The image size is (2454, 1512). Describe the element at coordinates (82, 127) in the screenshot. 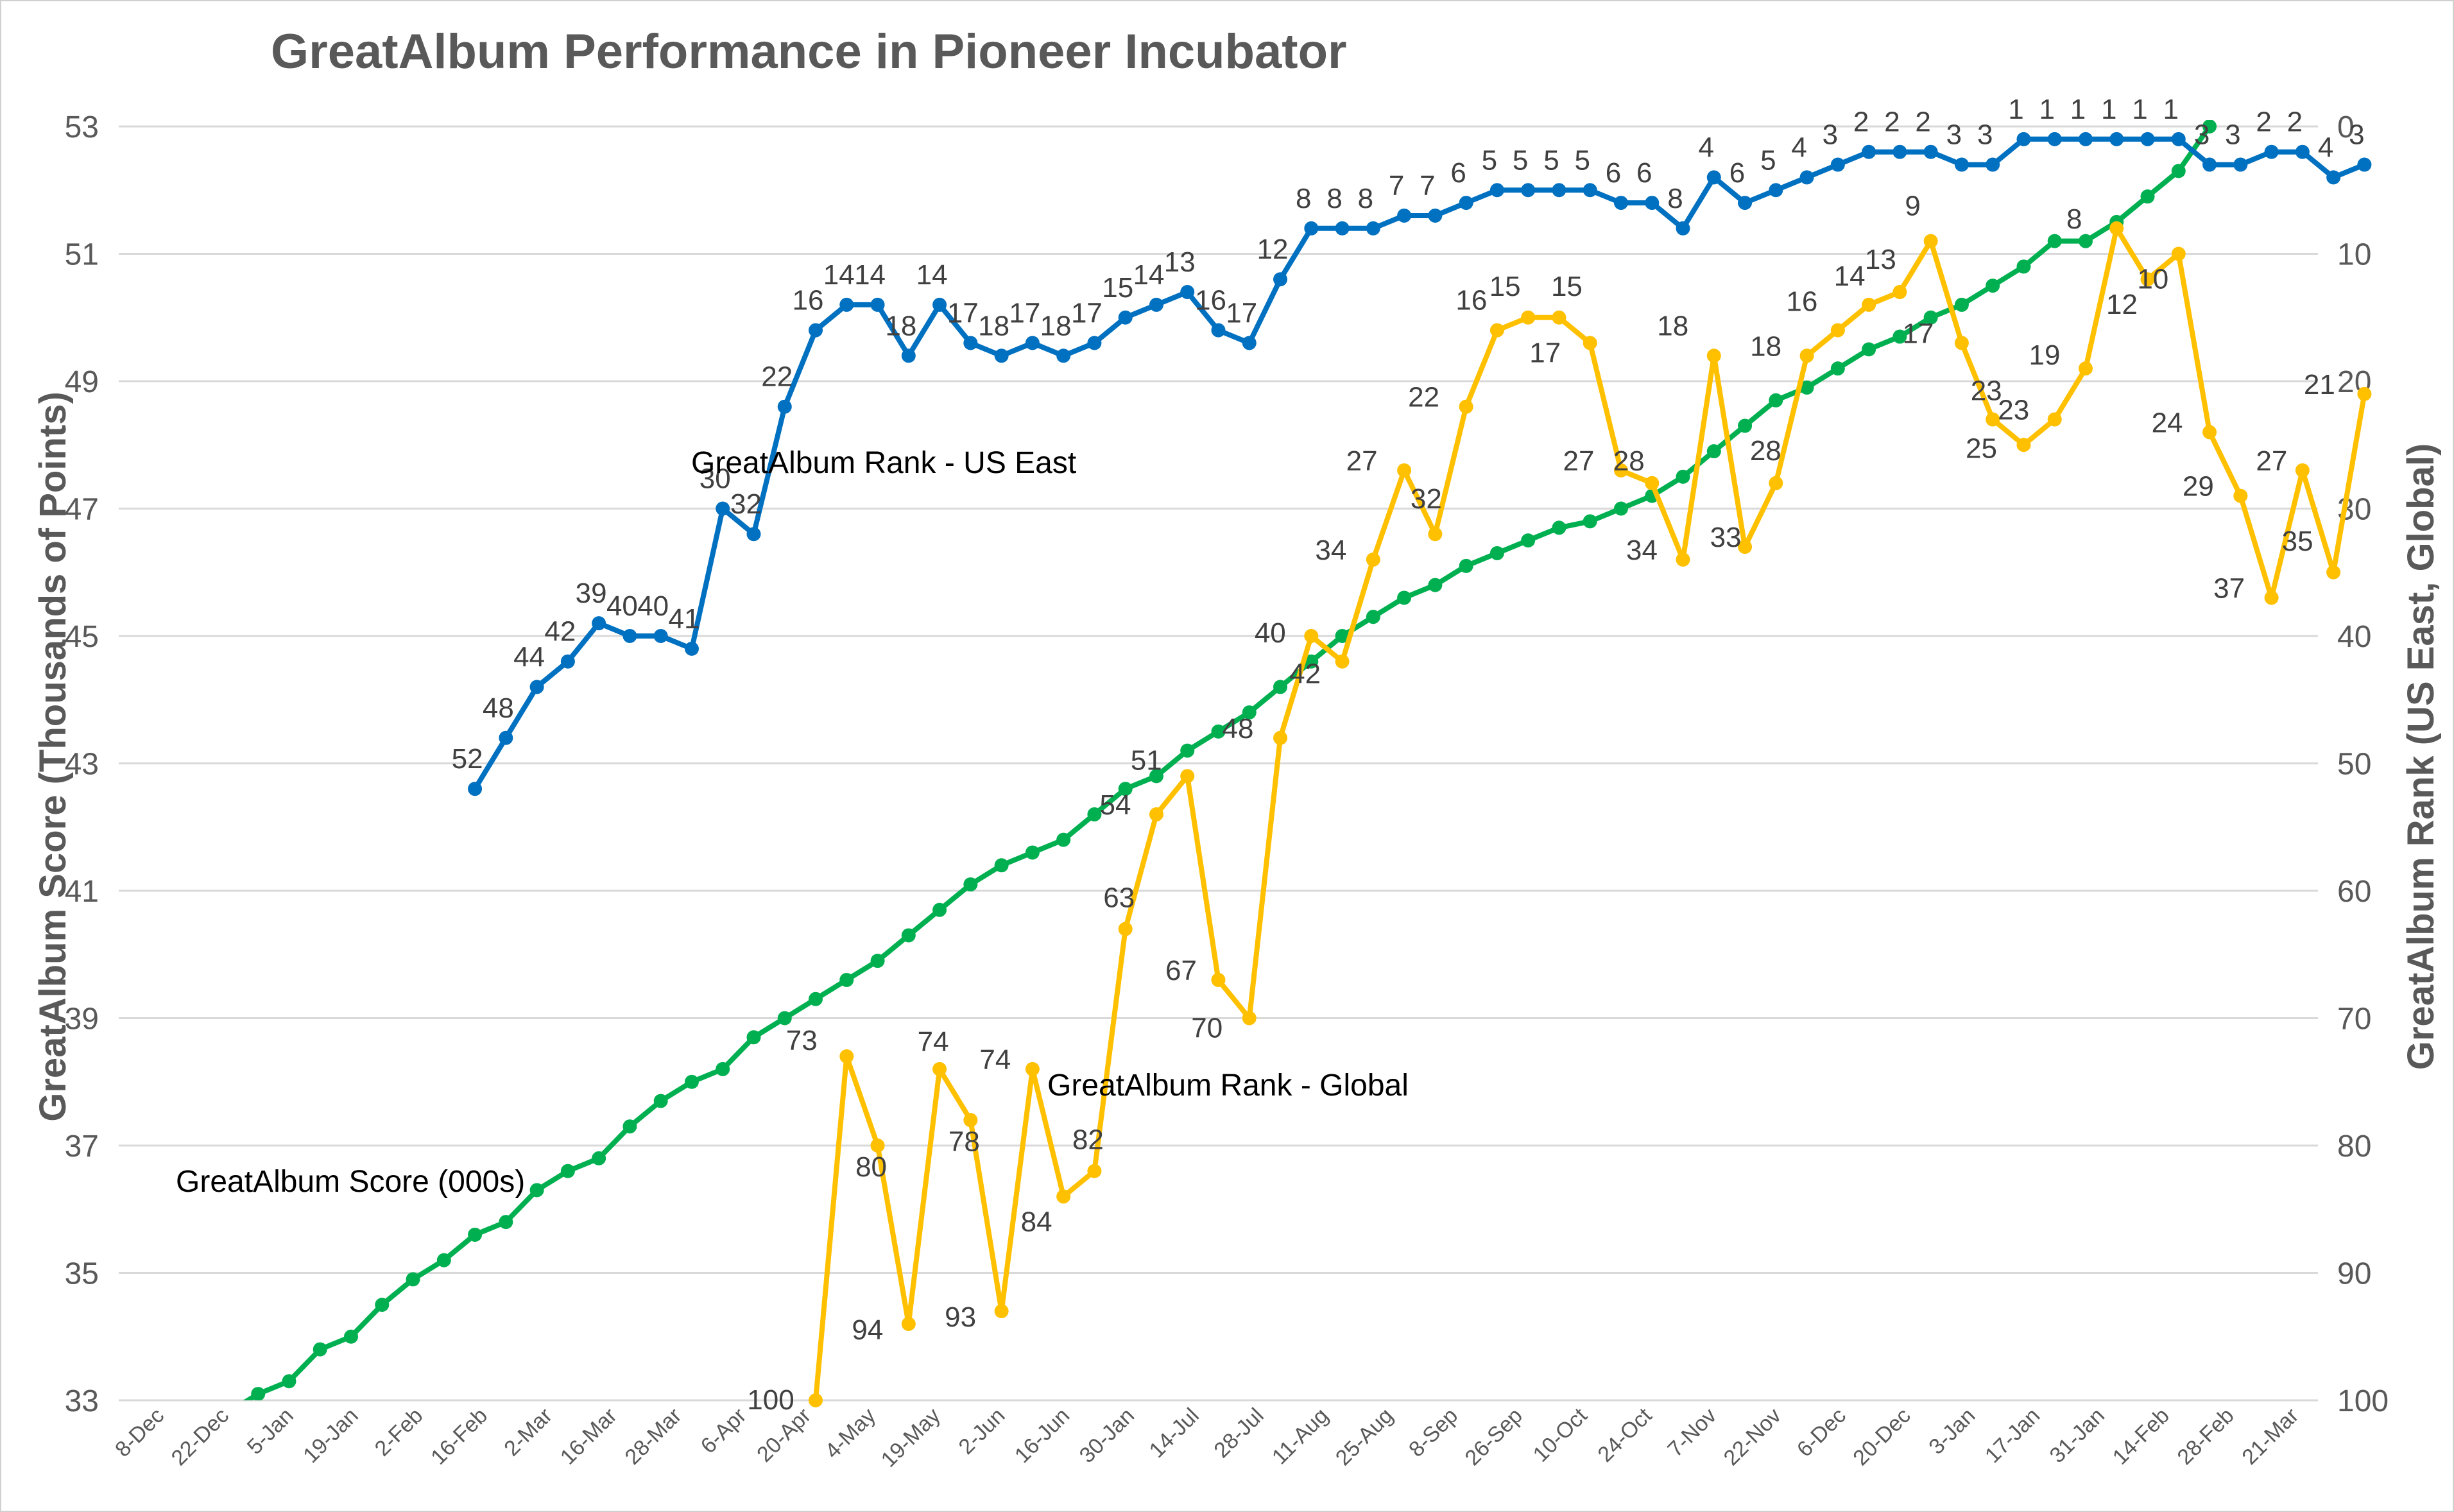

I see `left-tick-label: 53` at that location.